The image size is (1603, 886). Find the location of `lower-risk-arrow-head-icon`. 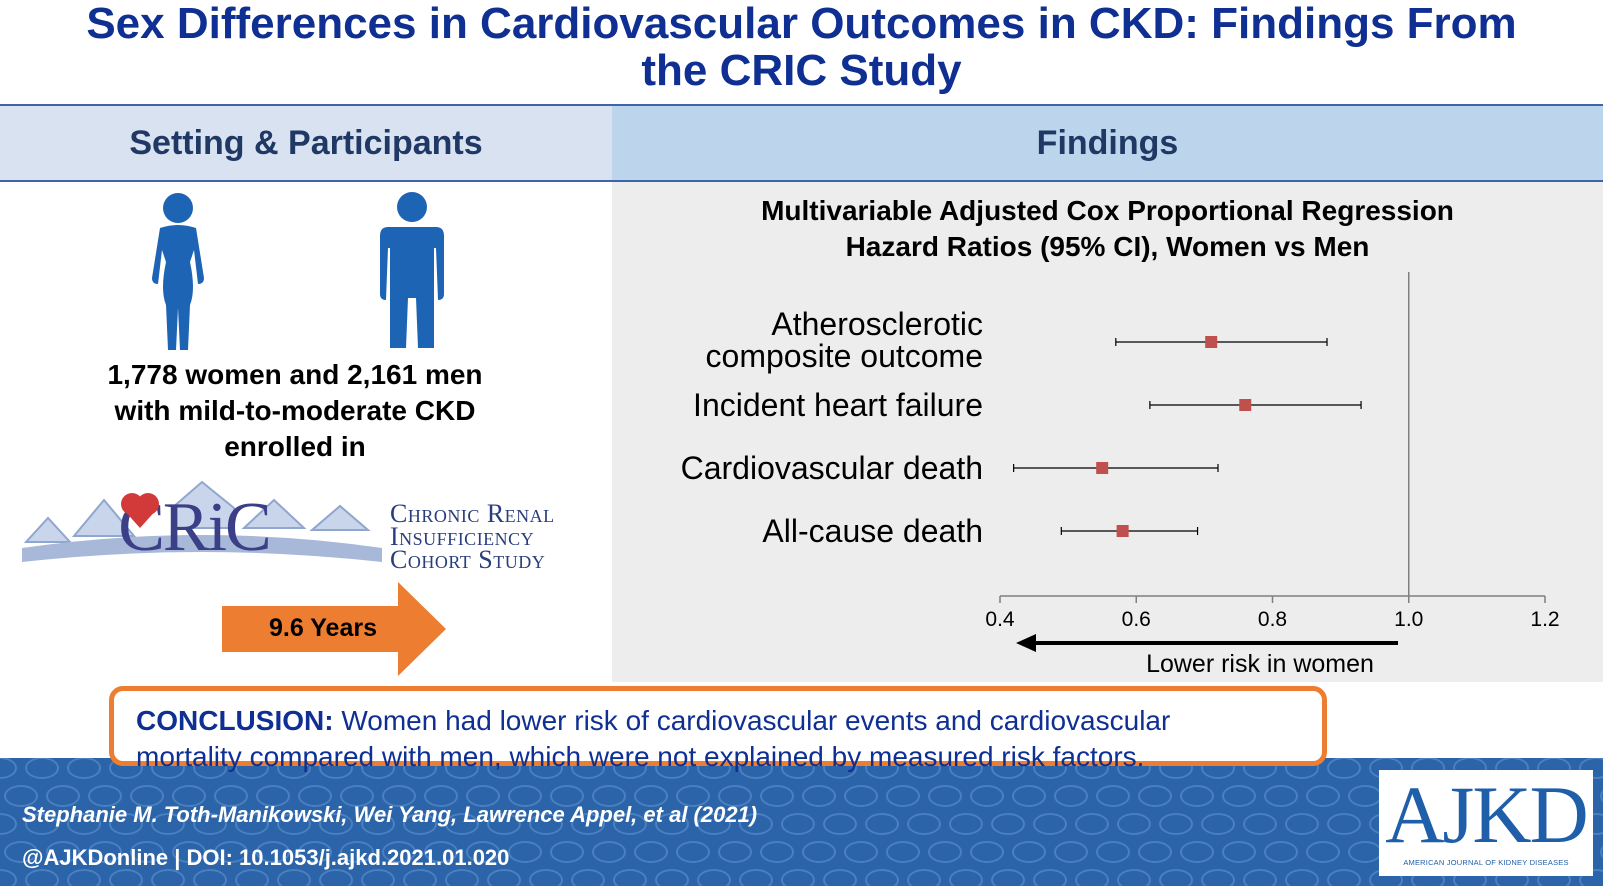

lower-risk-arrow-head-icon is located at coordinates (1026, 643).